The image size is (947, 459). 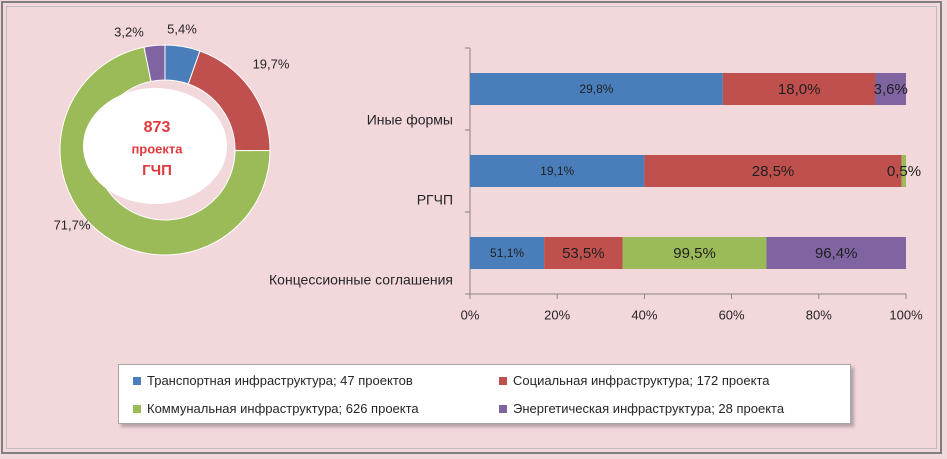 What do you see at coordinates (732, 314) in the screenshot?
I see `x-tick-label: 60%` at bounding box center [732, 314].